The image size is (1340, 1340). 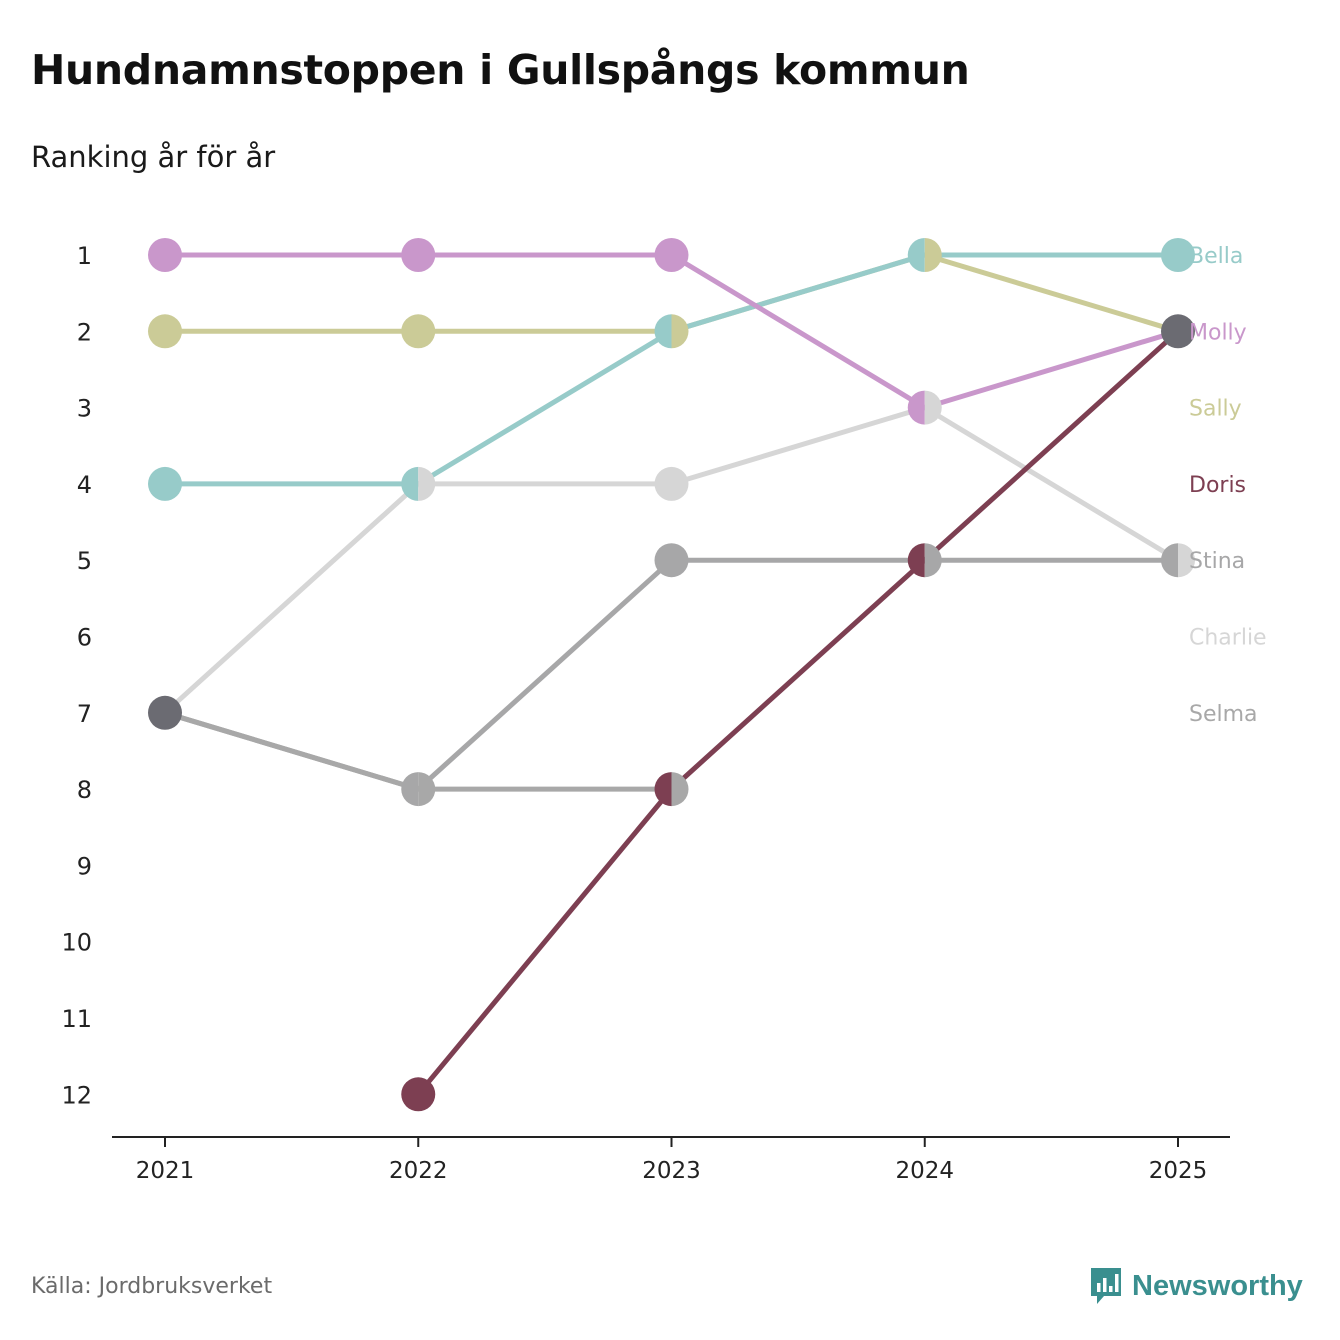 What do you see at coordinates (76, 943) in the screenshot?
I see `y-tick-label: 10` at bounding box center [76, 943].